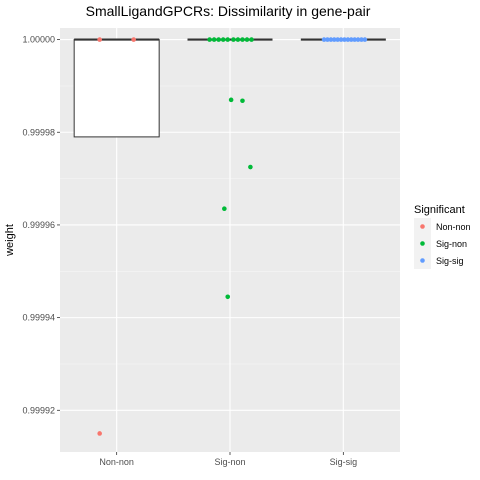 Image resolution: width=480 pixels, height=480 pixels. I want to click on y-axis-label: weight, so click(10, 240).